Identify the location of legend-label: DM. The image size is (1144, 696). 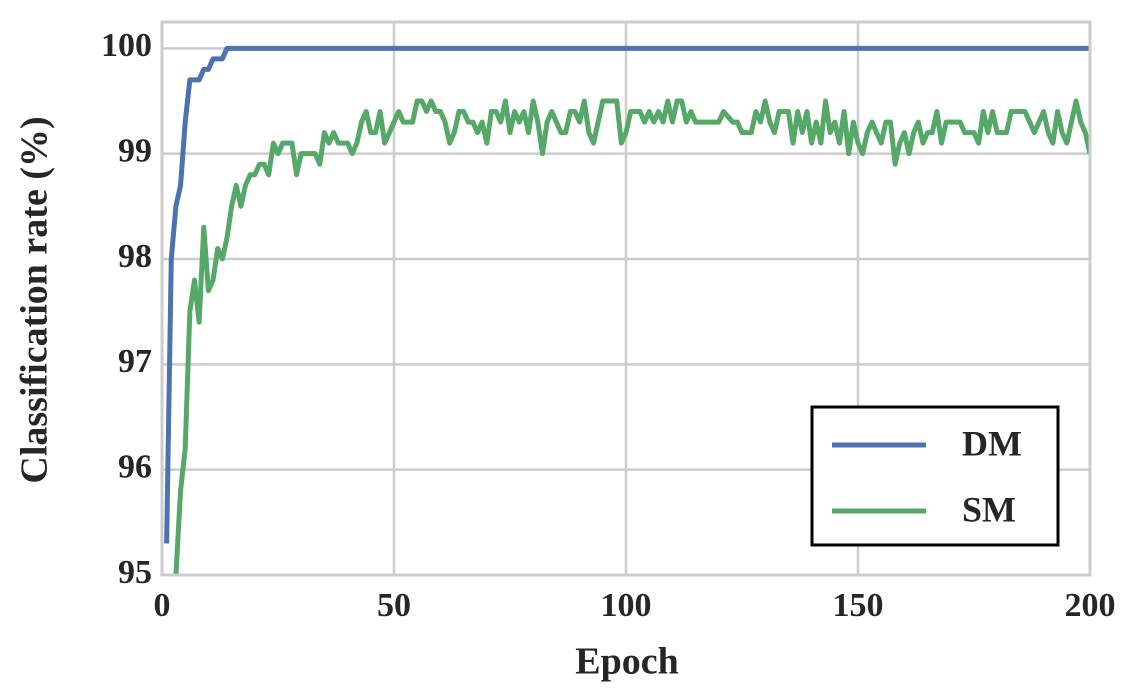
(992, 443).